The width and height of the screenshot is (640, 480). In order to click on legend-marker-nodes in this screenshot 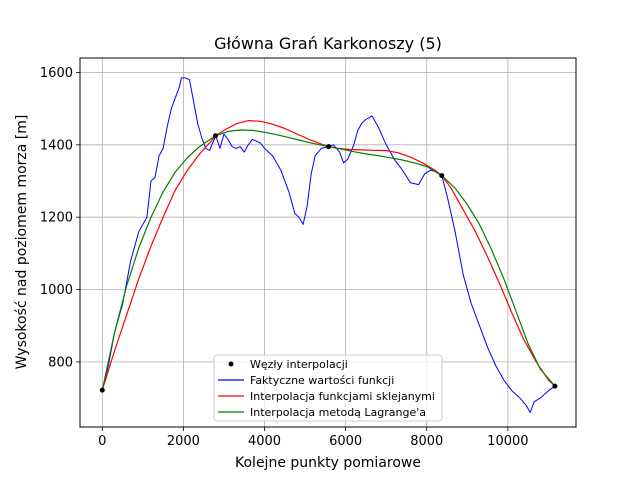, I will do `click(231, 364)`.